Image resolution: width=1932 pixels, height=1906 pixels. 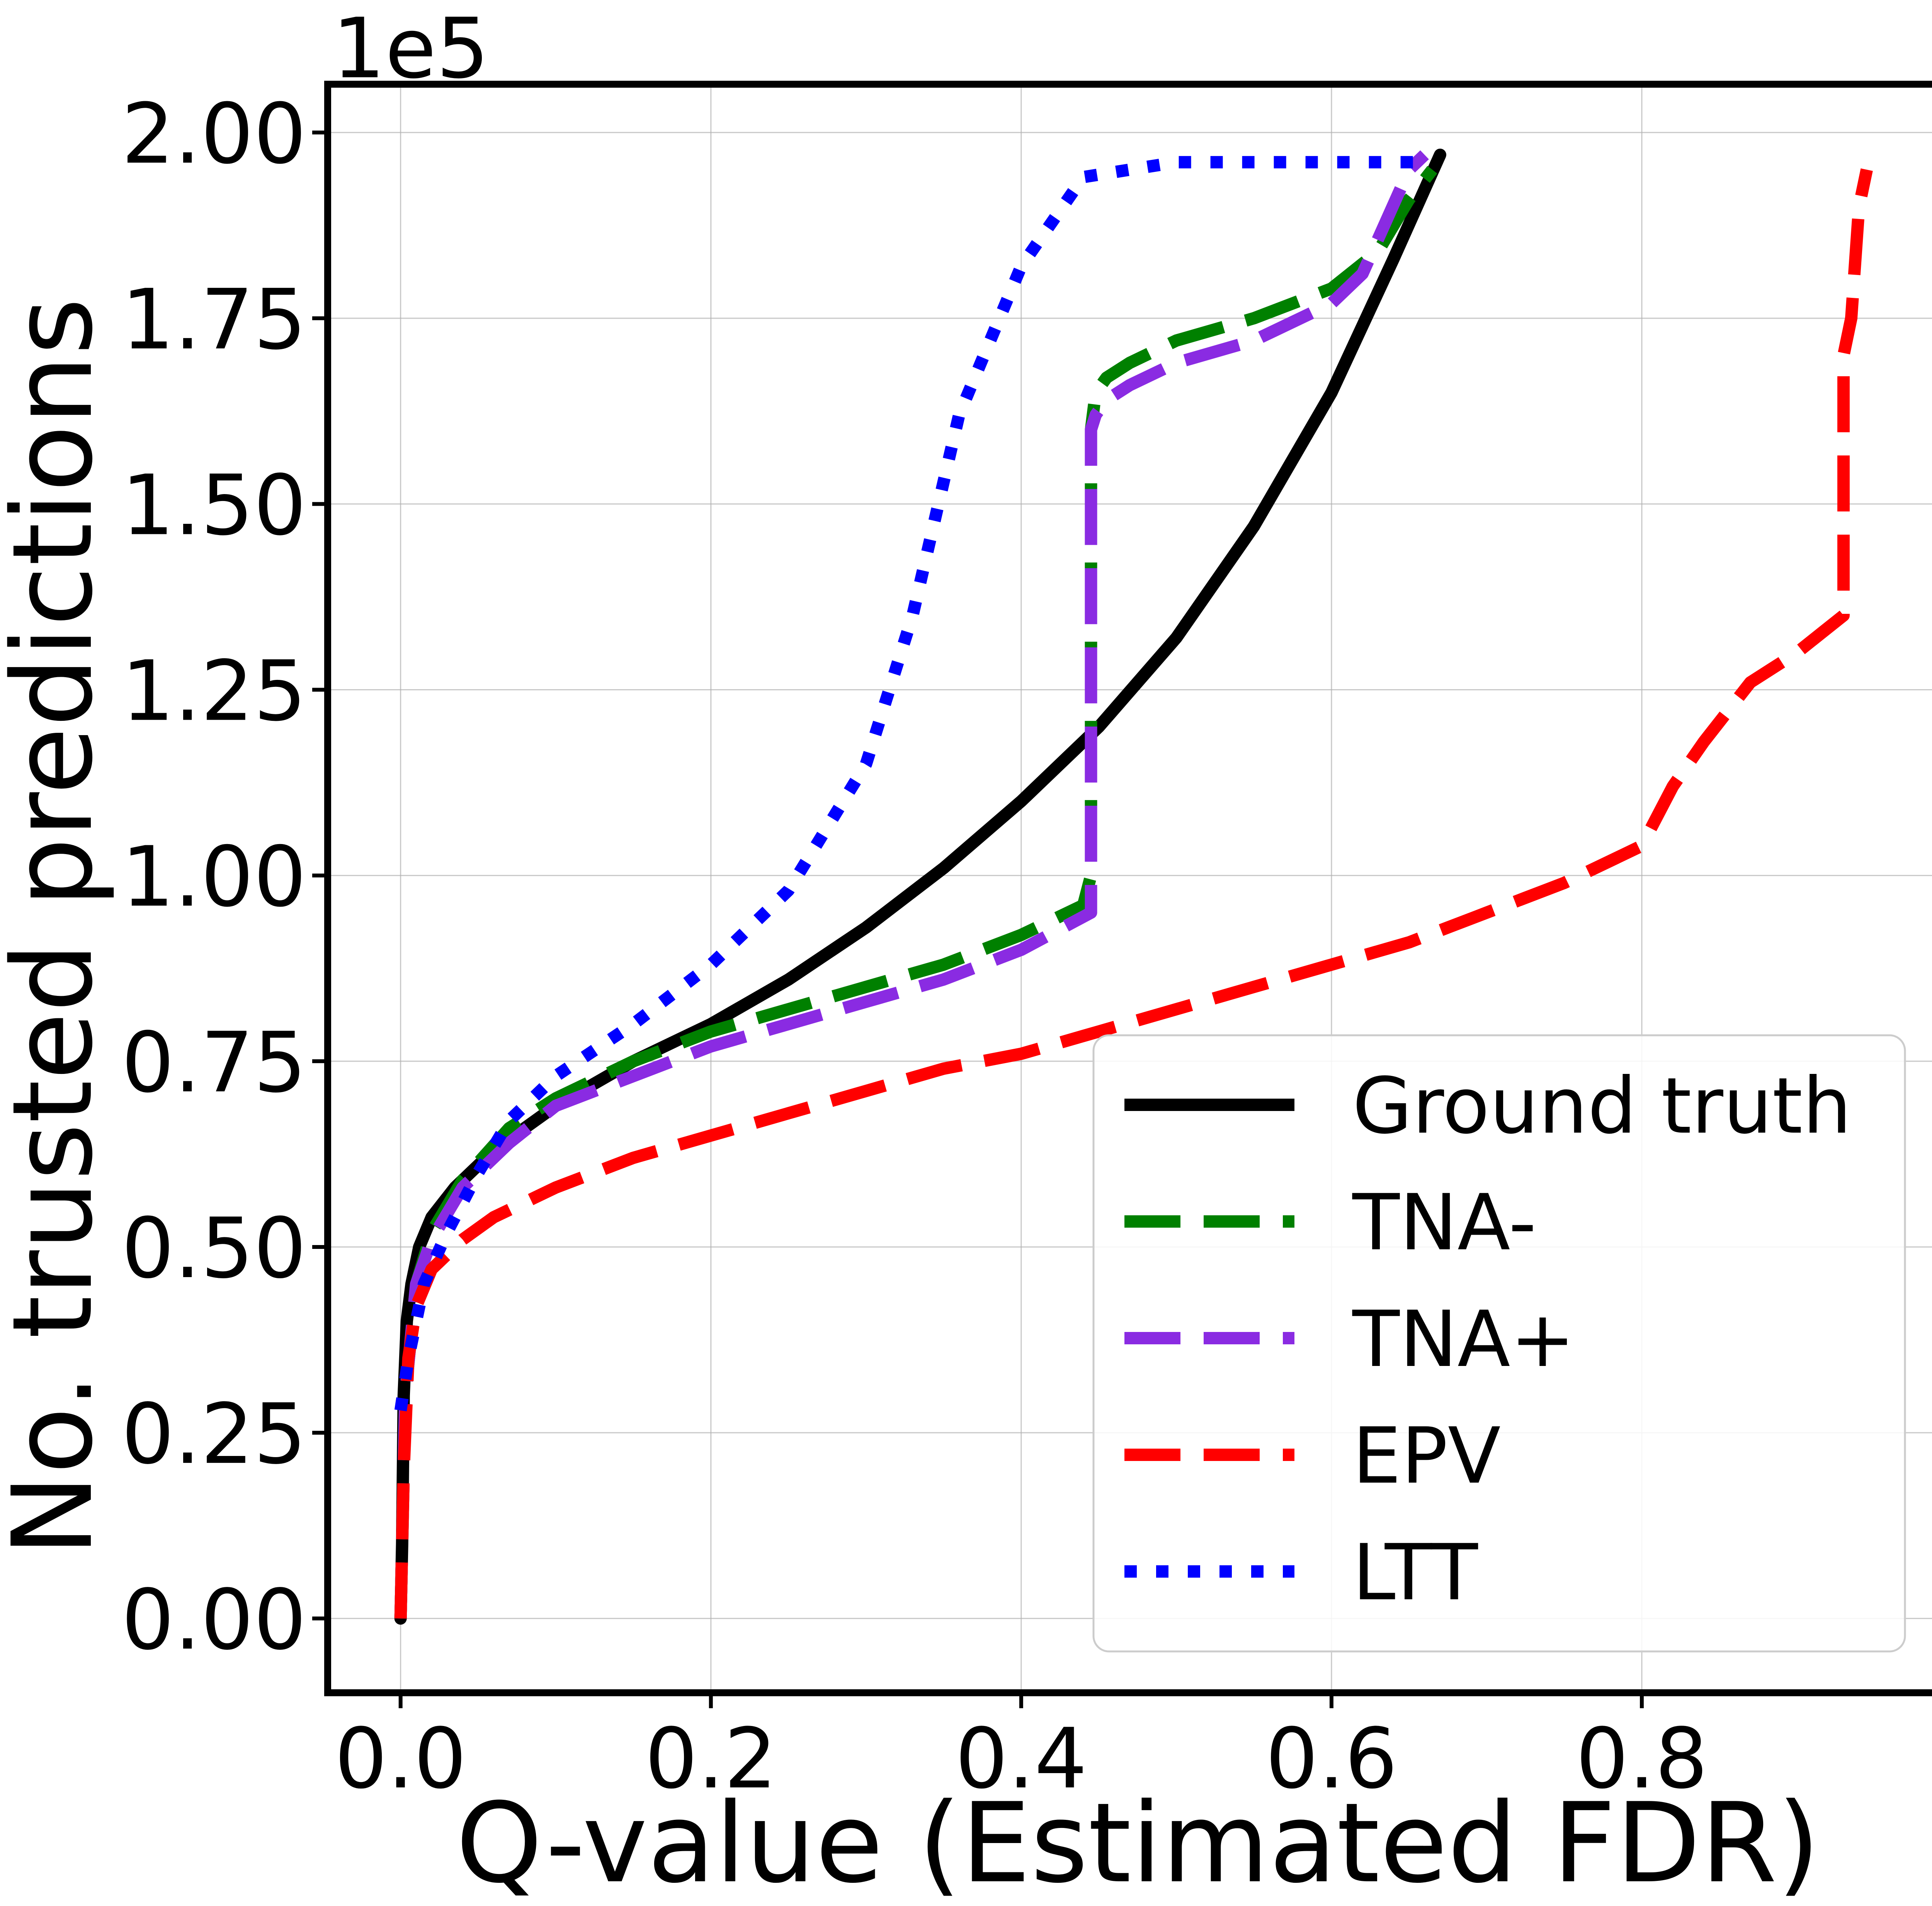 I want to click on x-tick-label: 0.2, so click(x=711, y=1758).